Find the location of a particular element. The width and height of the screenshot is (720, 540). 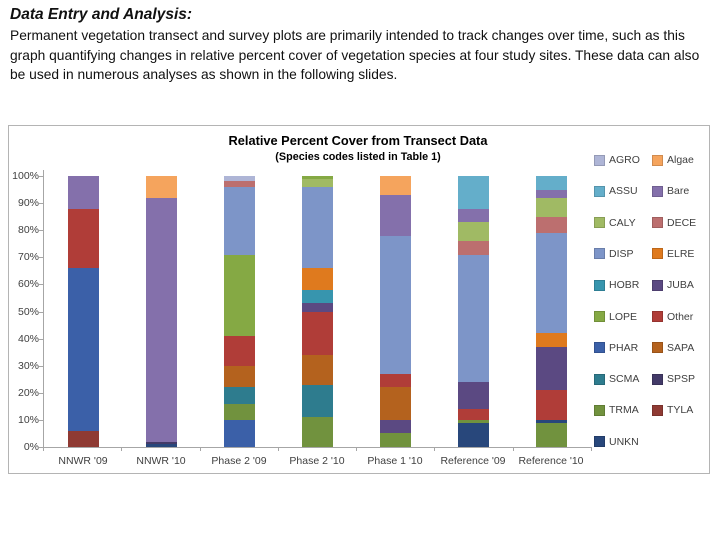

legend-label: HOBR is located at coordinates (624, 285).